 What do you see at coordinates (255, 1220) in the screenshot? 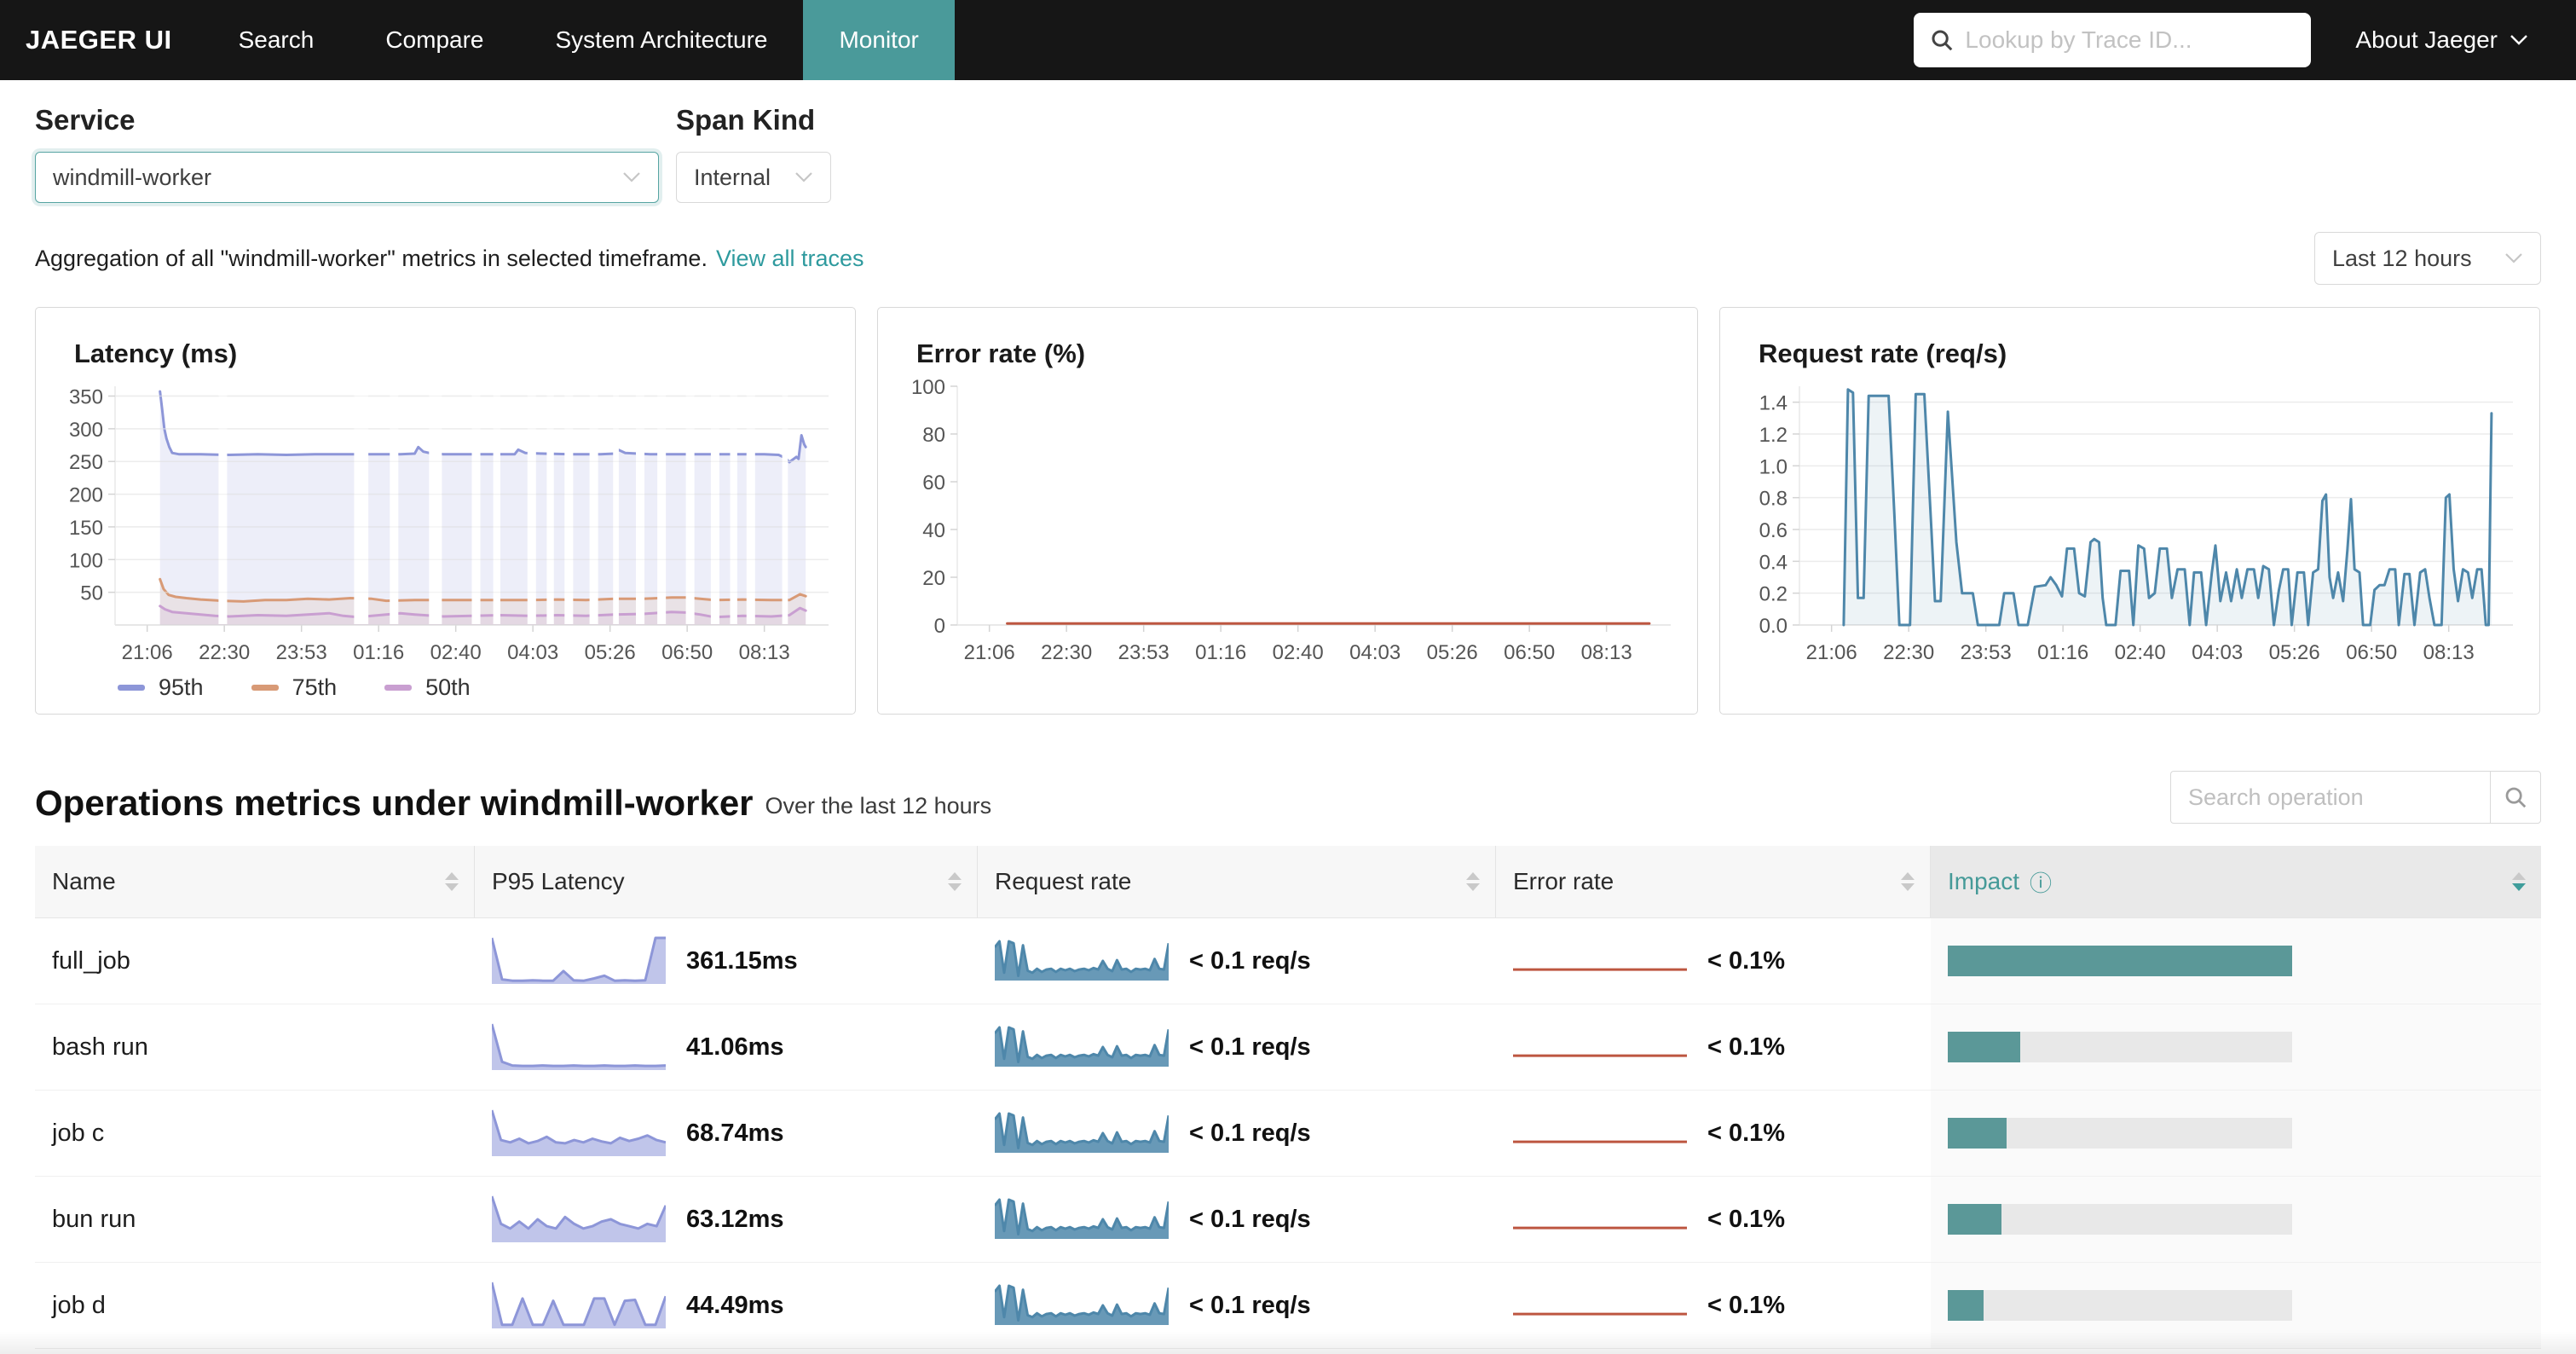
I see `operation-name: bun run` at bounding box center [255, 1220].